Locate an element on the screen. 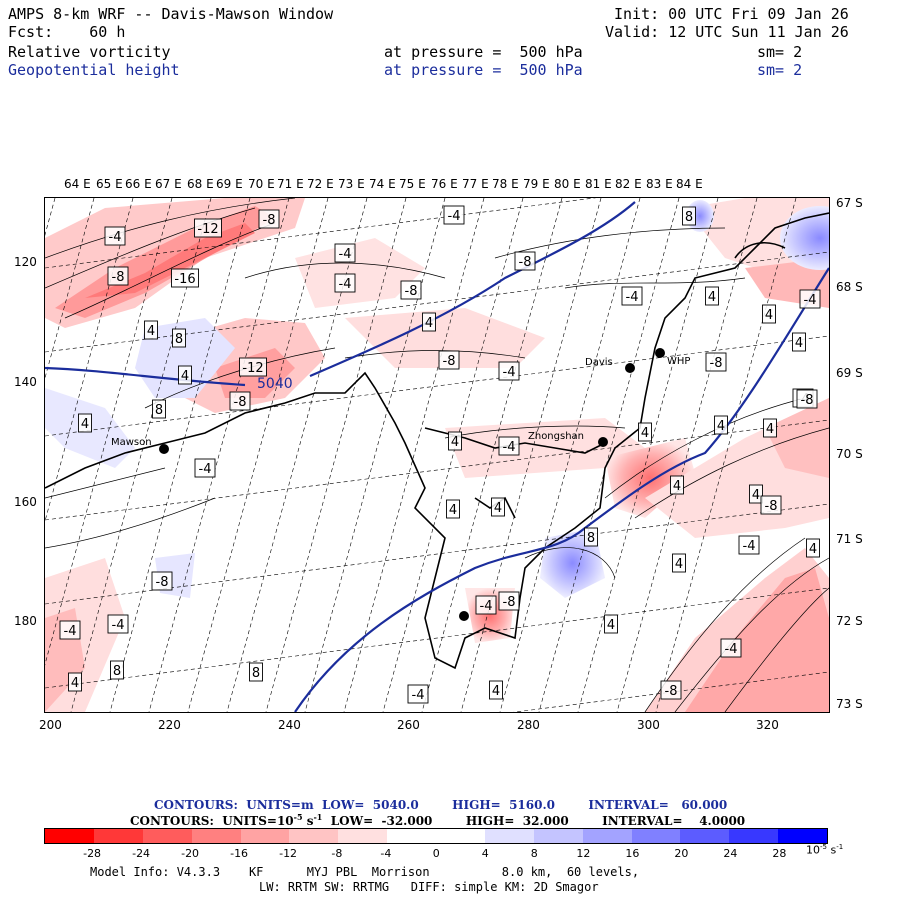 The height and width of the screenshot is (900, 900). field2-name: Geopotential height is located at coordinates (94, 70).